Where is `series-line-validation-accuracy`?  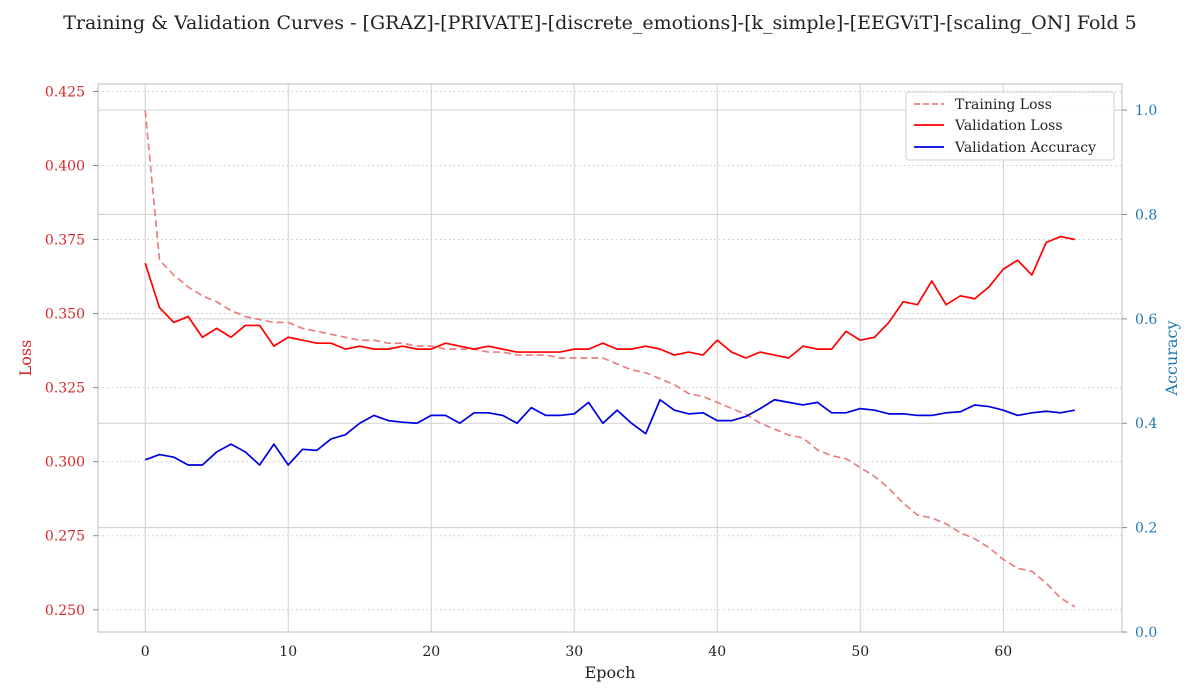 series-line-validation-accuracy is located at coordinates (609, 432).